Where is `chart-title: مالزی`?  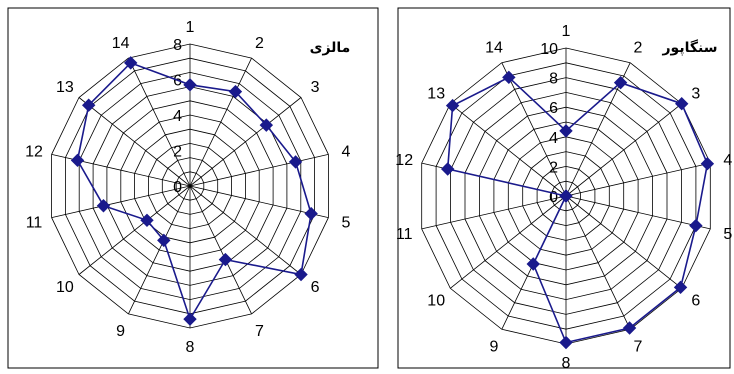
chart-title: مالزی is located at coordinates (330, 47).